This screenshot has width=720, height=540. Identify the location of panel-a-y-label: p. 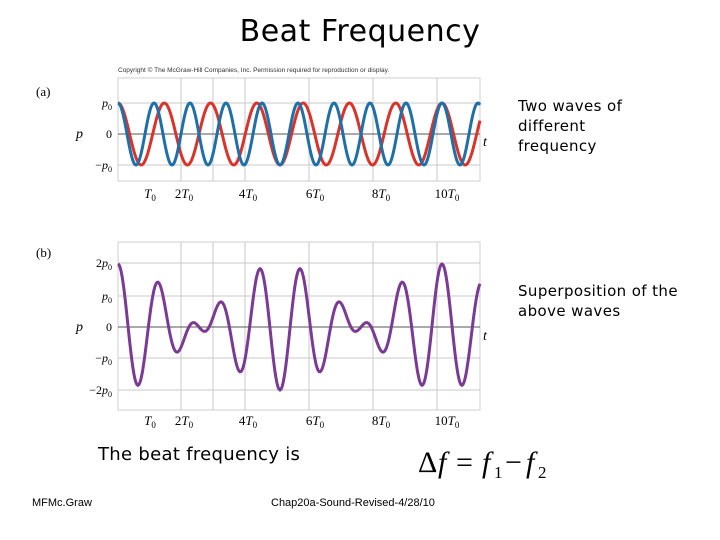
(79, 134).